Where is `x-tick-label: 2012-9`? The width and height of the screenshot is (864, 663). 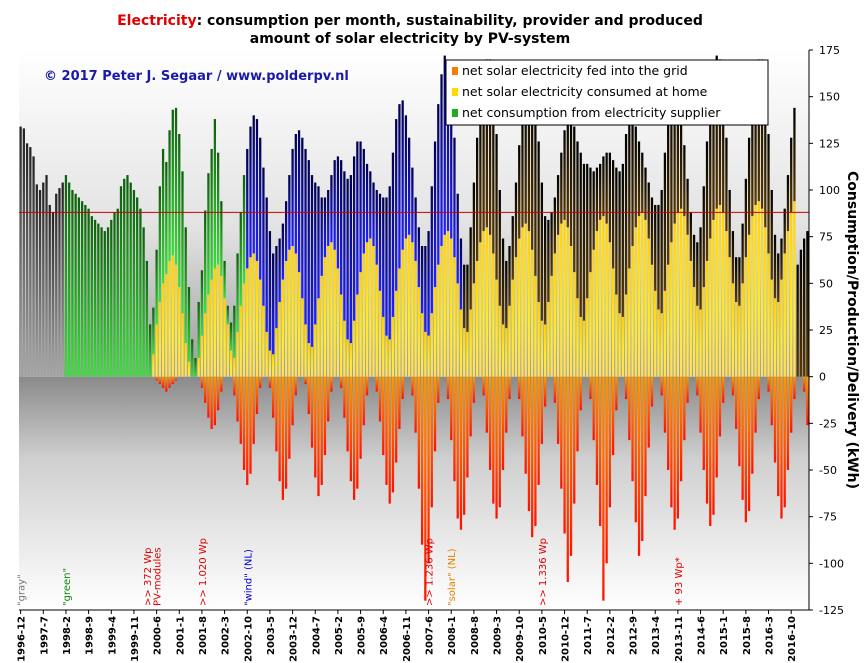
x-tick-label: 2012-9 is located at coordinates (634, 635).